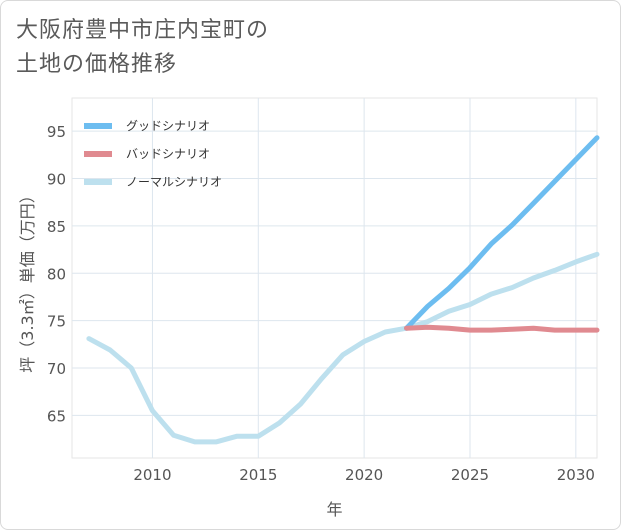 This screenshot has height=530, width=621. I want to click on x-tick-label: 2020, so click(364, 475).